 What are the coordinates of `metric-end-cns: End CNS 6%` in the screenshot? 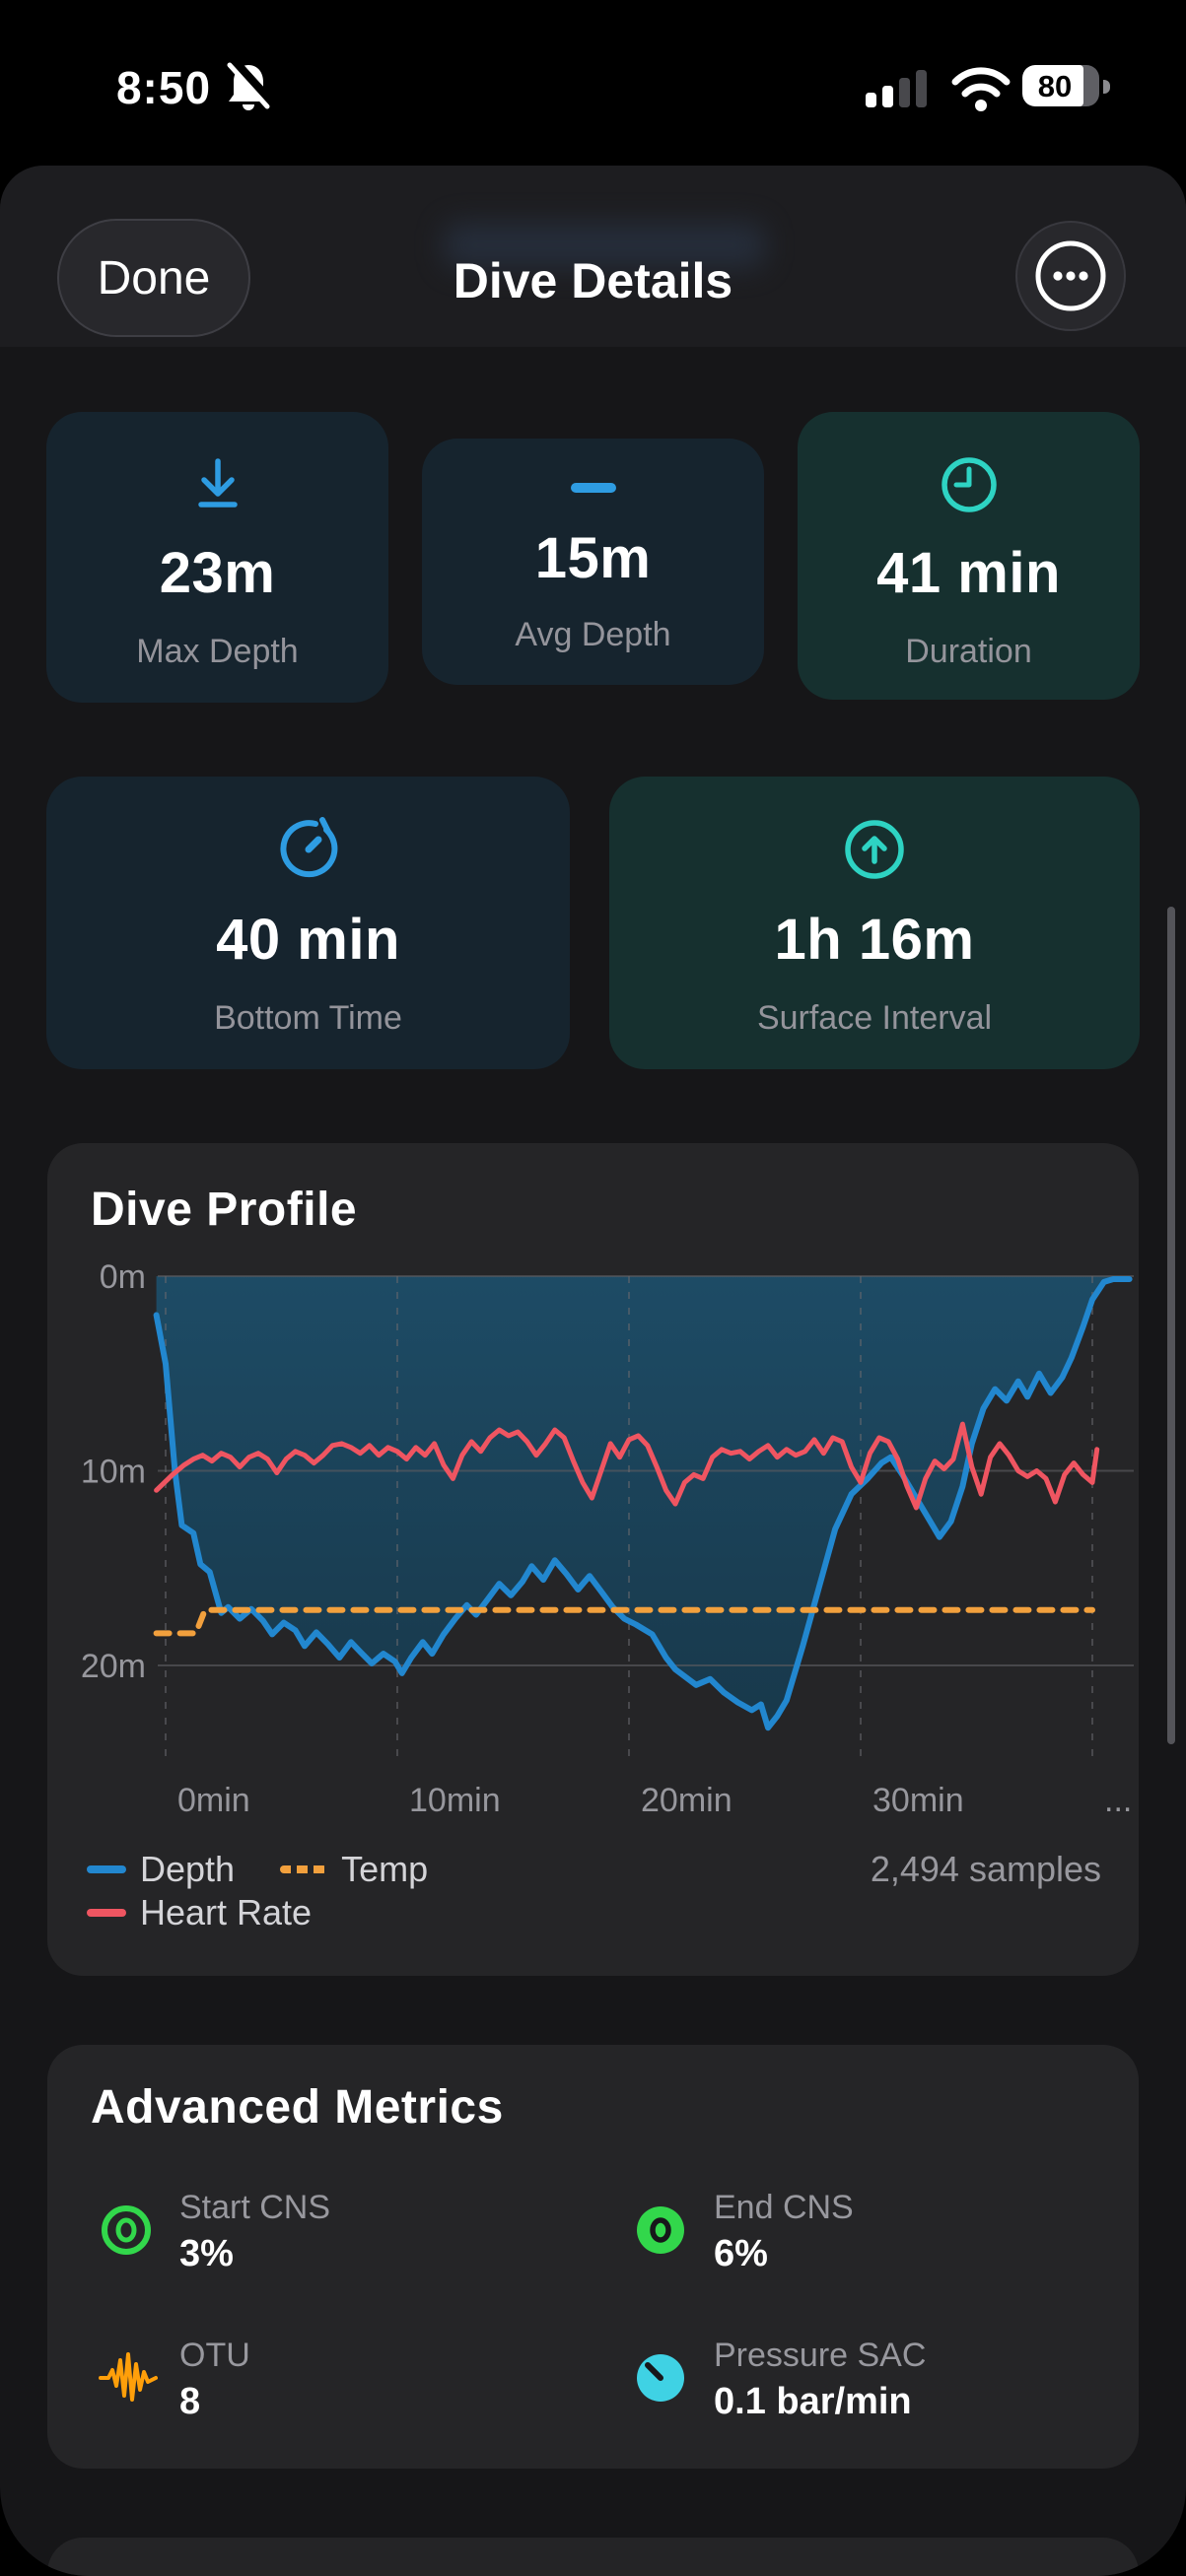 It's located at (865, 2243).